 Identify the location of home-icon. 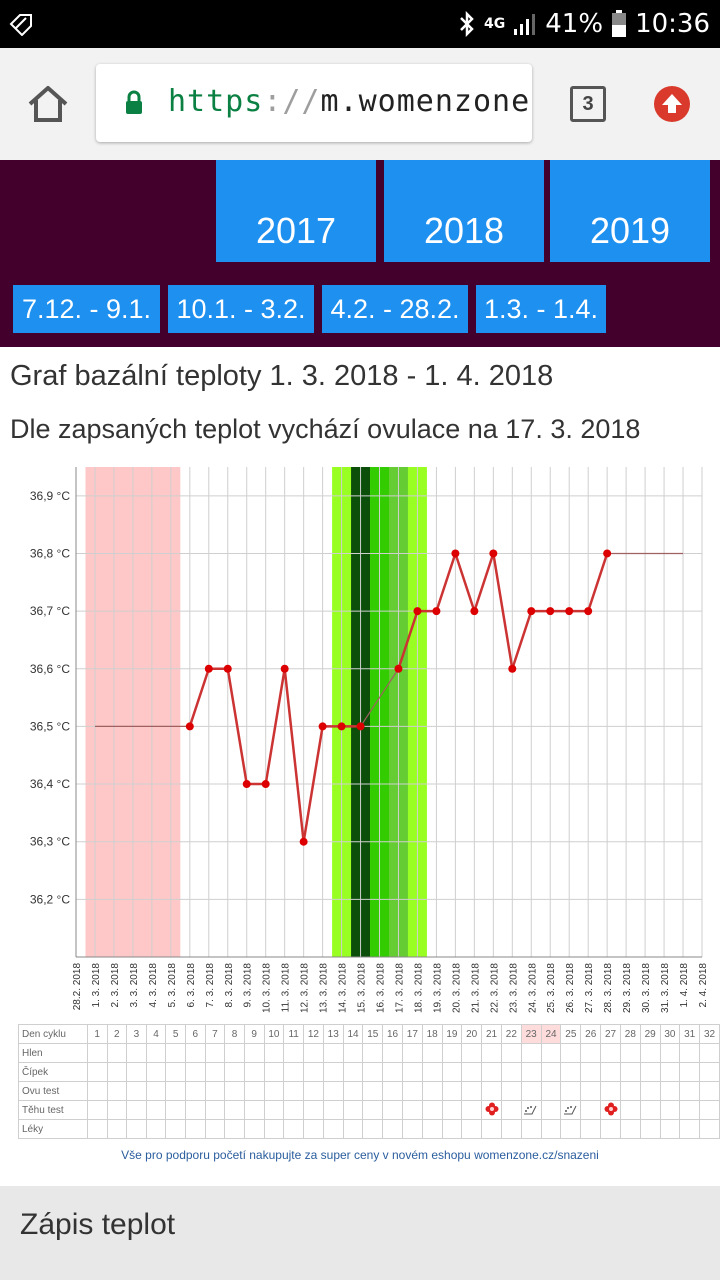
(48, 104).